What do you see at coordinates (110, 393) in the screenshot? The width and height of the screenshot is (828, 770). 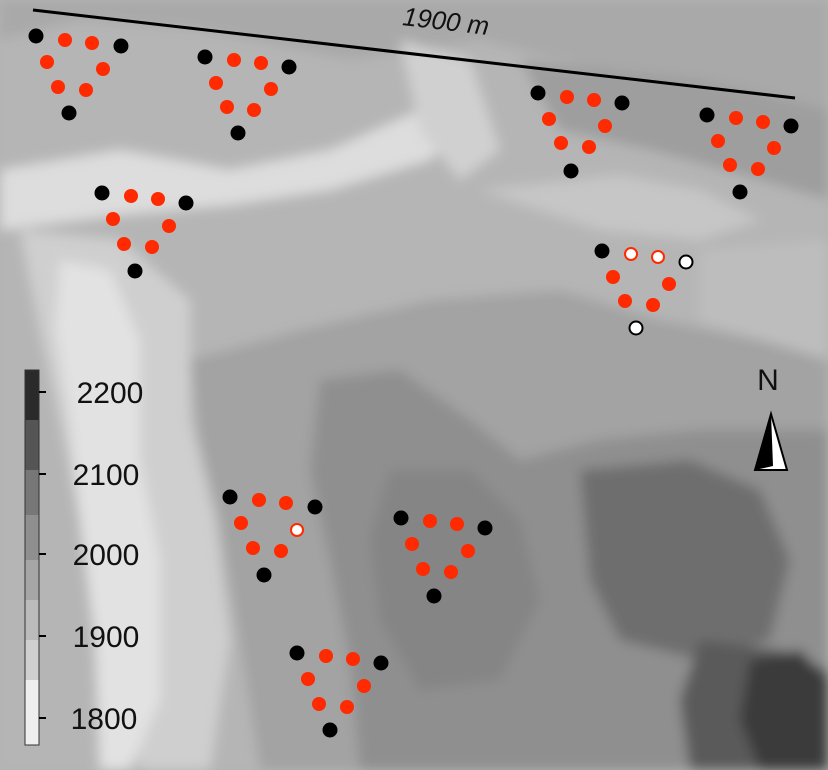 I see `legend-tick-label: 2200` at bounding box center [110, 393].